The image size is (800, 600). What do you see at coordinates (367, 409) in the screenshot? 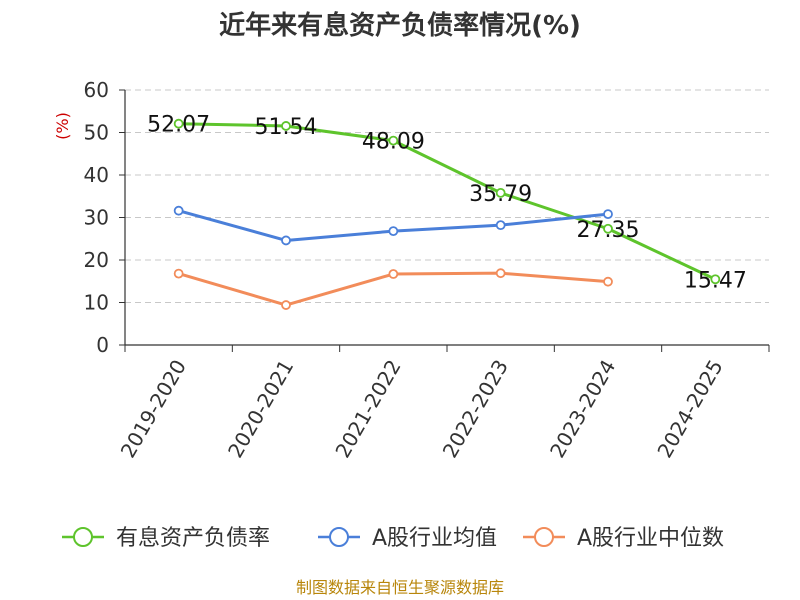
I see `x-tick-label: 2021-2022` at bounding box center [367, 409].